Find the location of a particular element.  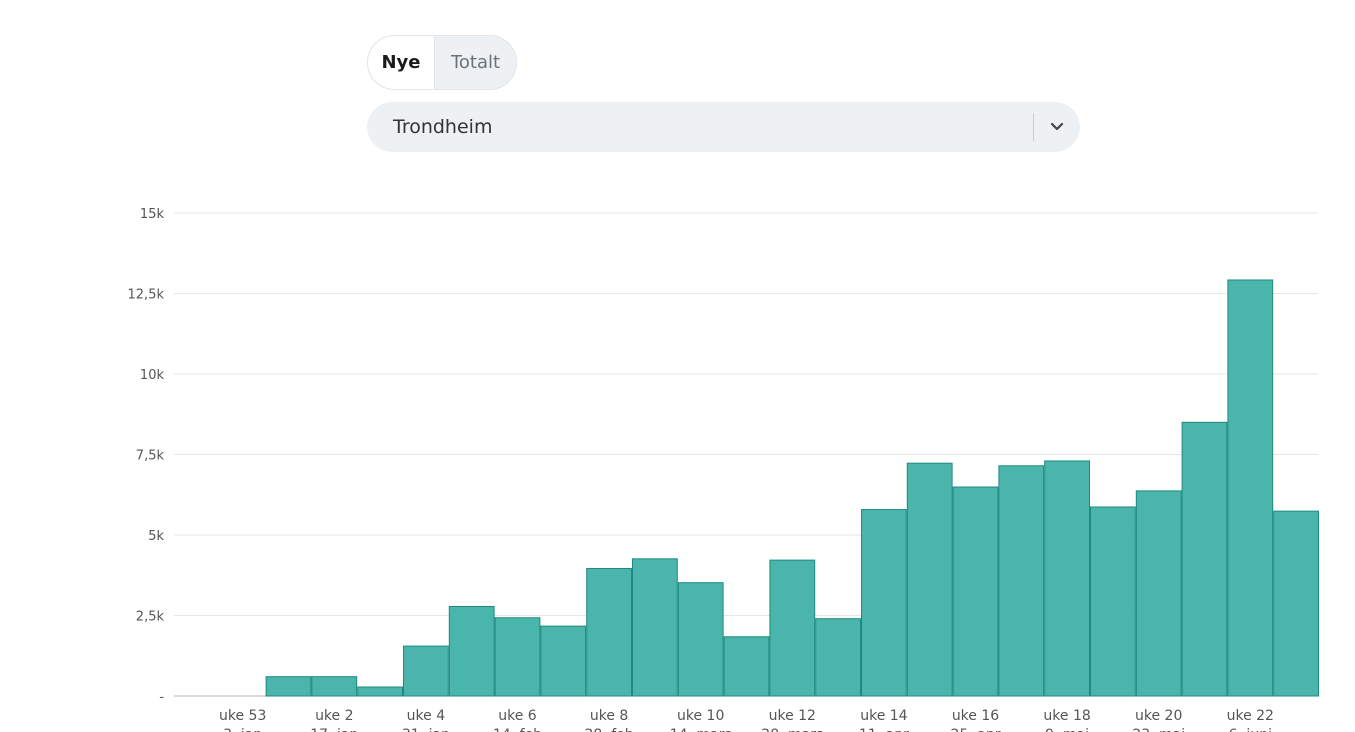

x-tick-week-label: uke 22 is located at coordinates (1250, 716).